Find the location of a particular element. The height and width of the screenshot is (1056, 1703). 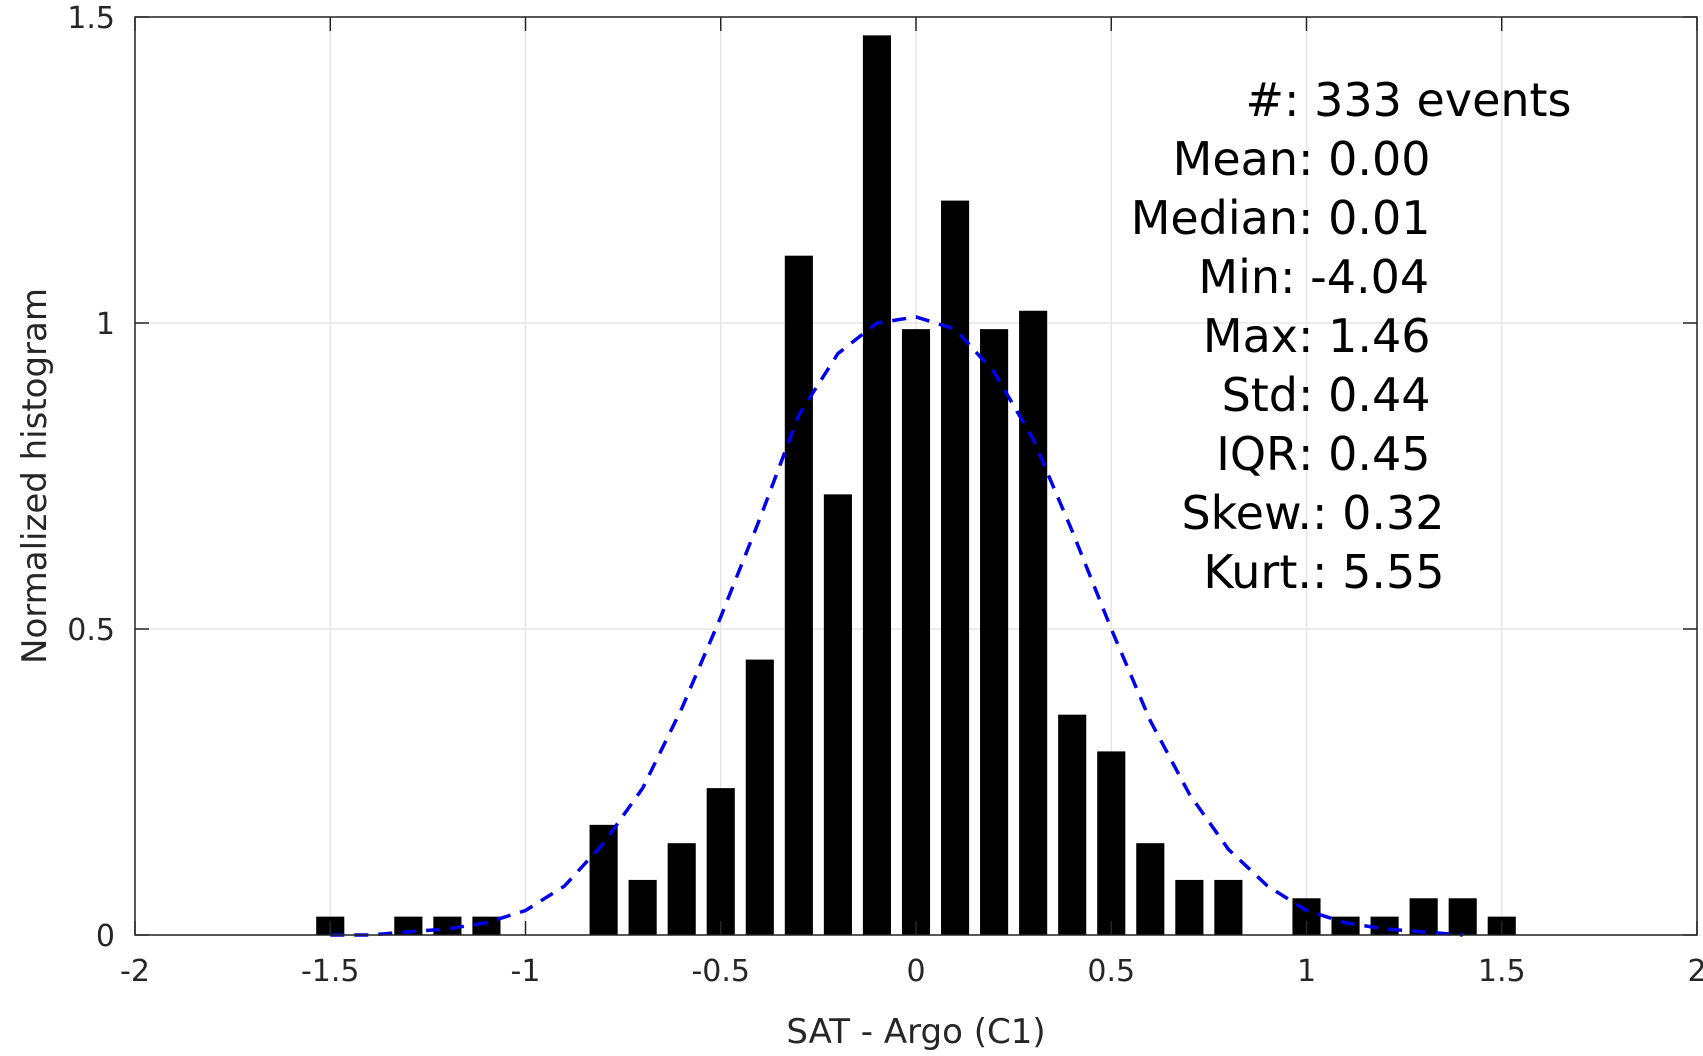

x-tick-label: 1.5 is located at coordinates (1502, 971).